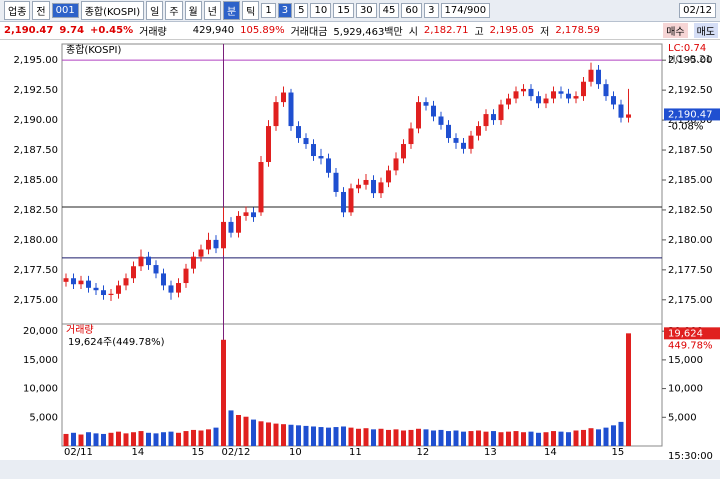 This screenshot has width=720, height=479. Describe the element at coordinates (697, 10) in the screenshot. I see `date: 02/12` at that location.